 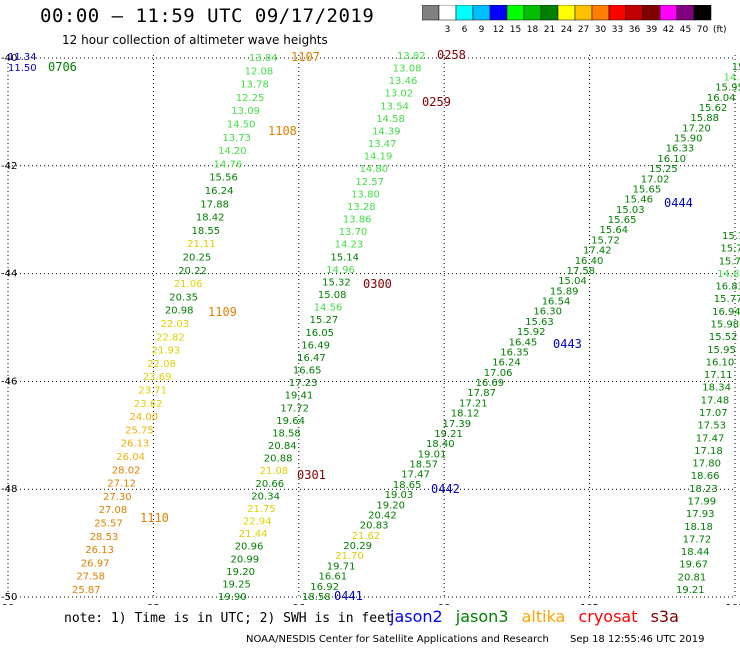 What do you see at coordinates (411, 56) in the screenshot?
I see `swh-value: 13.82` at bounding box center [411, 56].